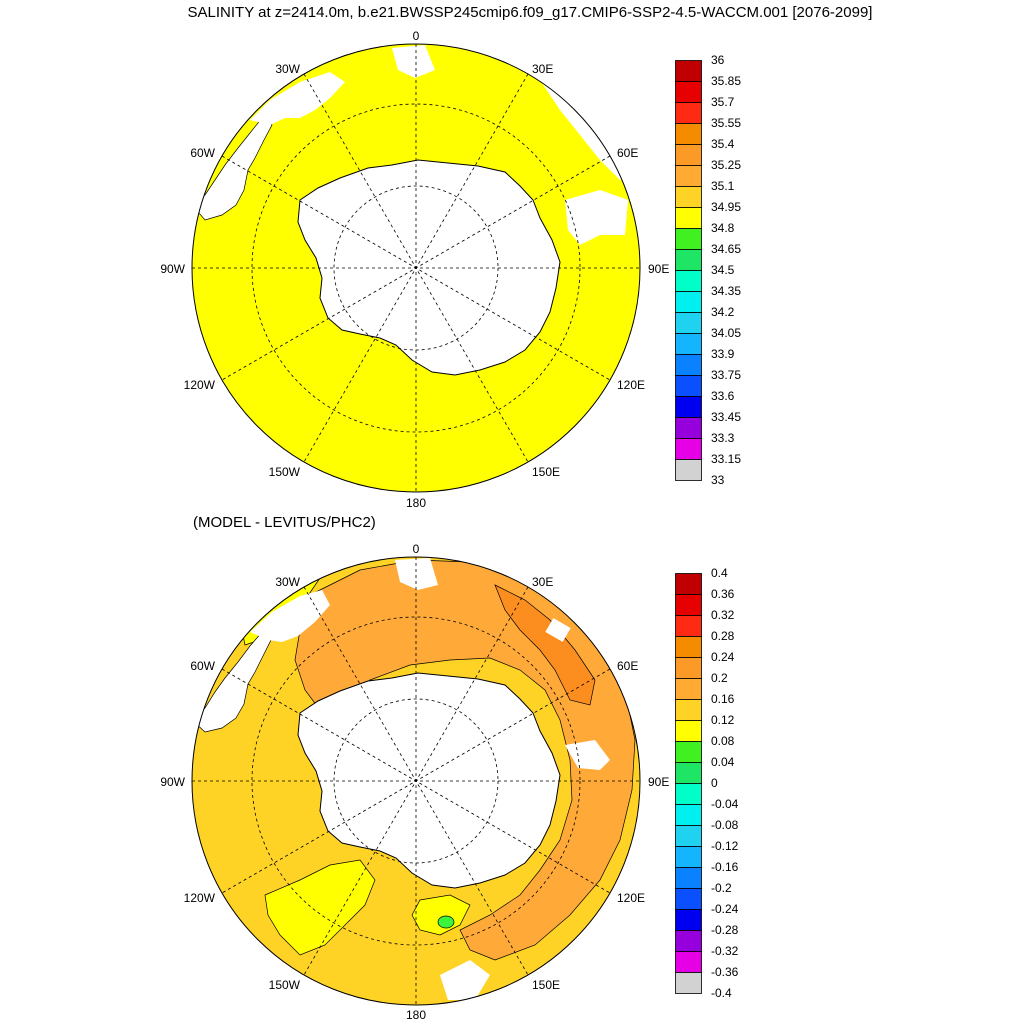 The height and width of the screenshot is (1024, 1024). Describe the element at coordinates (723, 594) in the screenshot. I see `colorbar-label: 0.36` at that location.